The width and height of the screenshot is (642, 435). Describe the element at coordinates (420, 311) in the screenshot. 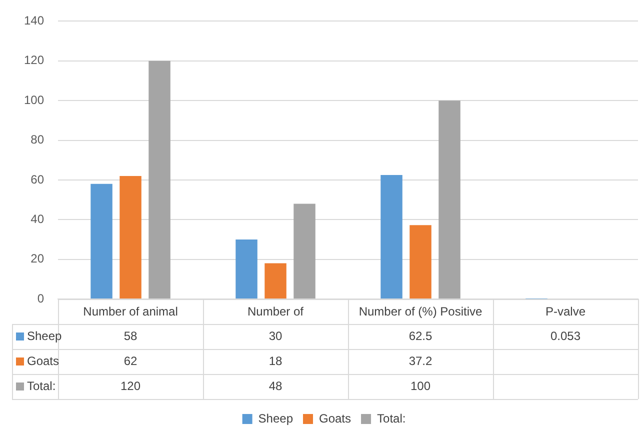

I see `x-tick-label: Number of (%) Positive` at that location.